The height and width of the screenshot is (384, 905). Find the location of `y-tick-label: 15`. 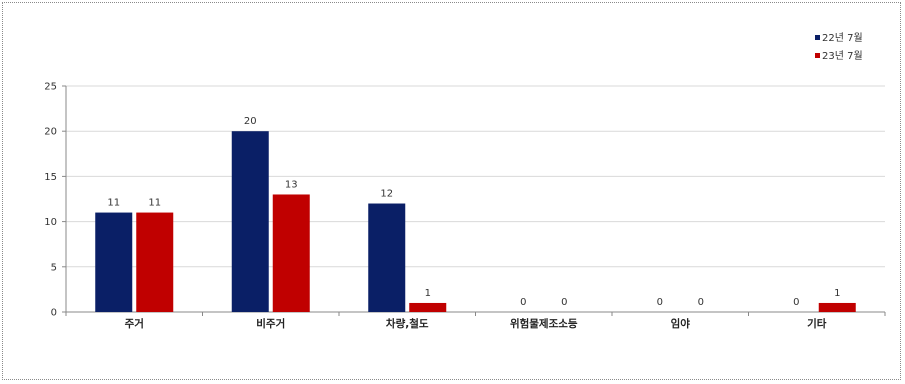

y-tick-label: 15 is located at coordinates (50, 177).